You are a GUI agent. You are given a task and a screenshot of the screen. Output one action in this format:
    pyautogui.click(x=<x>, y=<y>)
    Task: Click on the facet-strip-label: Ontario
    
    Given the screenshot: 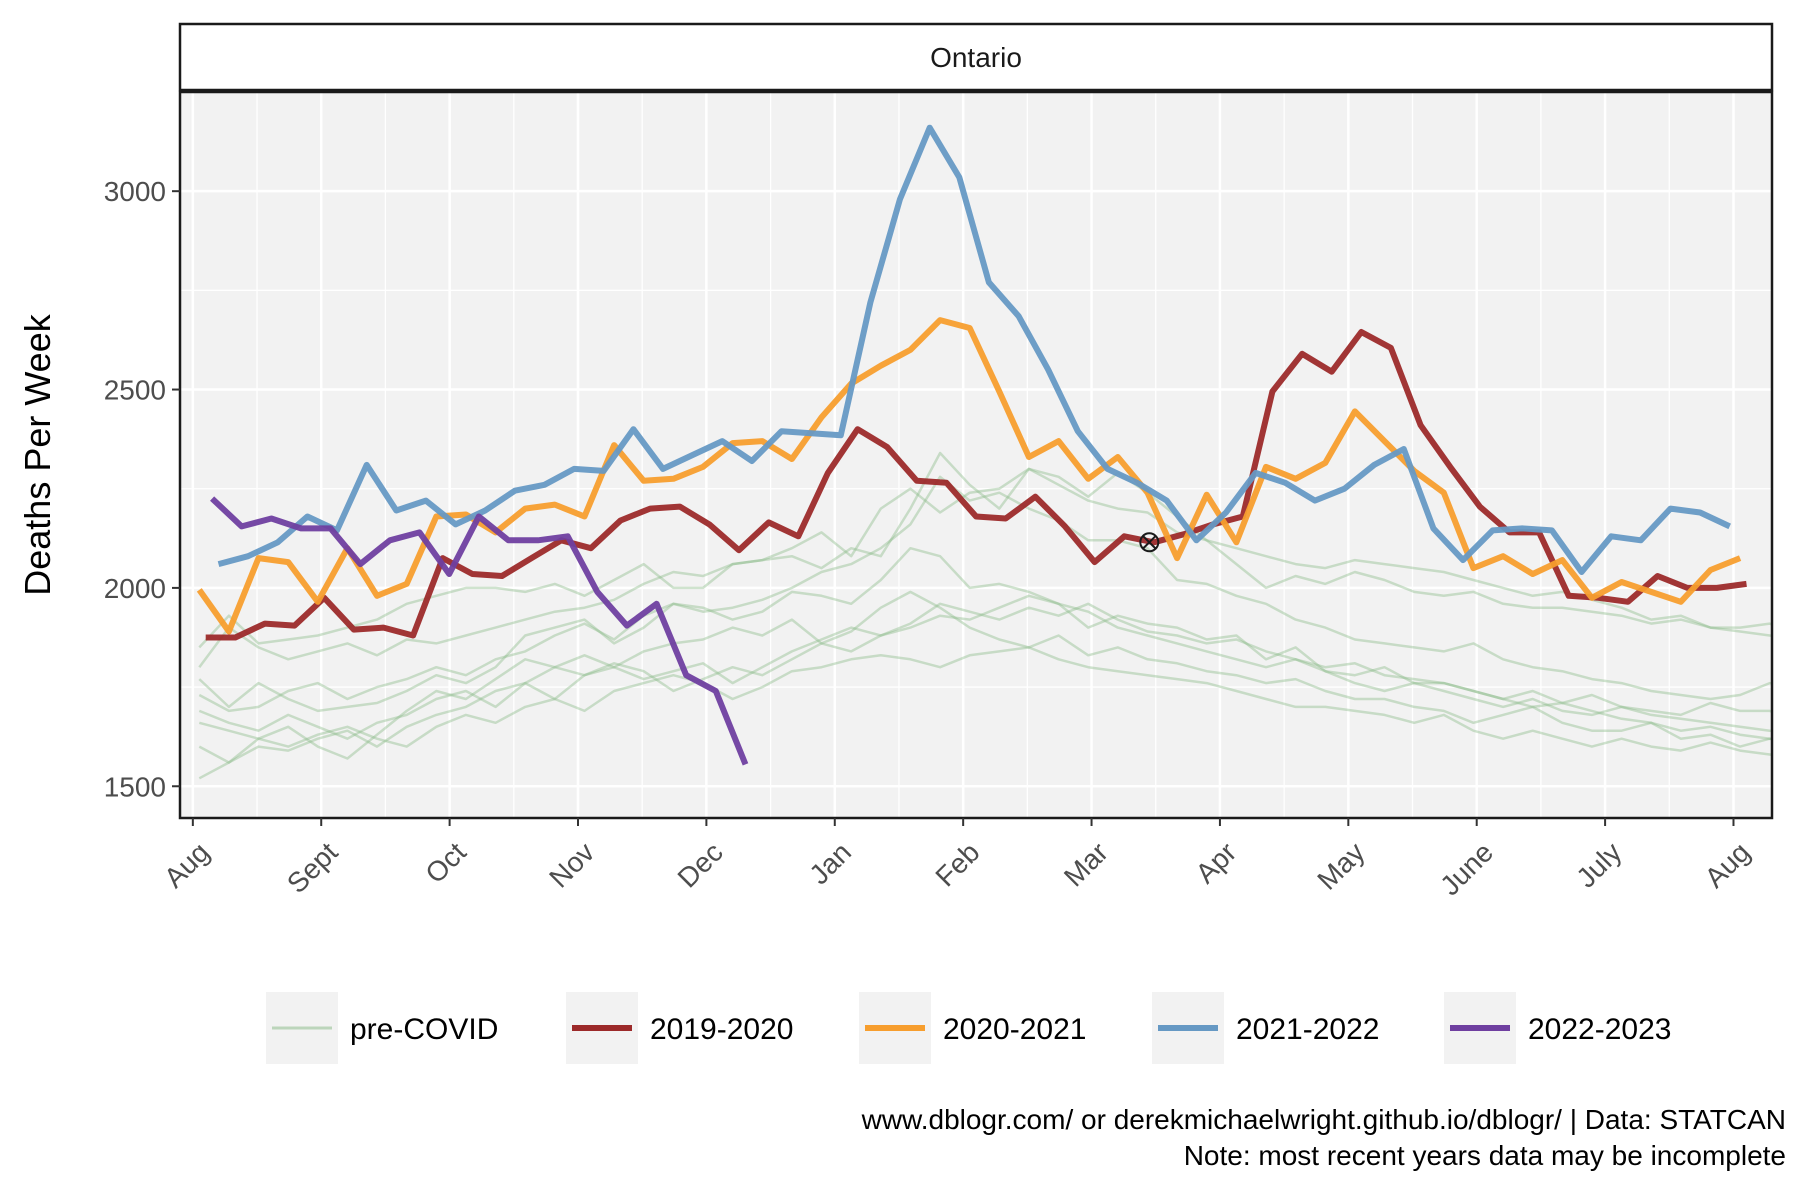 What is the action you would take?
    pyautogui.click(x=976, y=57)
    